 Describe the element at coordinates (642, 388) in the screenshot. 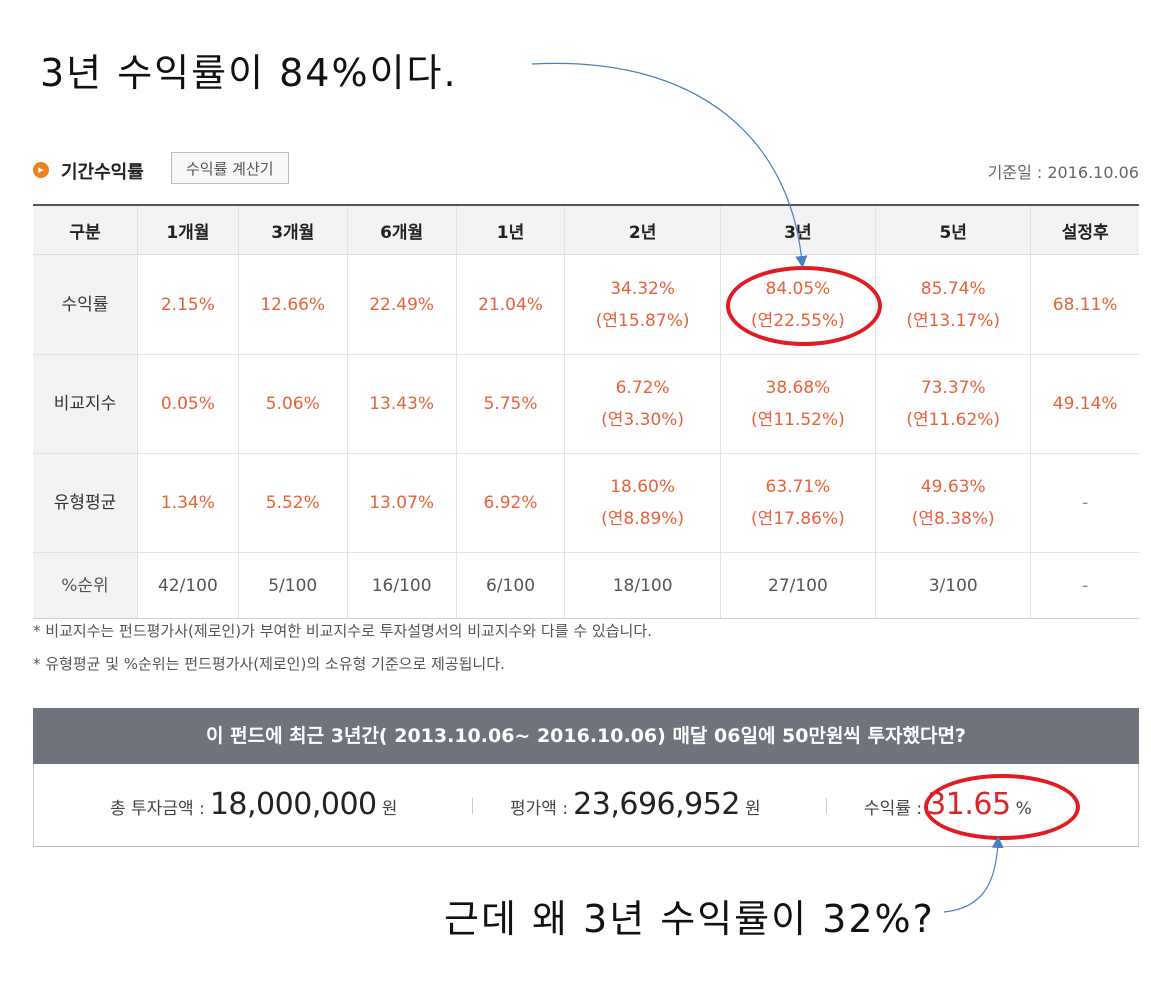

I see `cell-value: 6.72%` at that location.